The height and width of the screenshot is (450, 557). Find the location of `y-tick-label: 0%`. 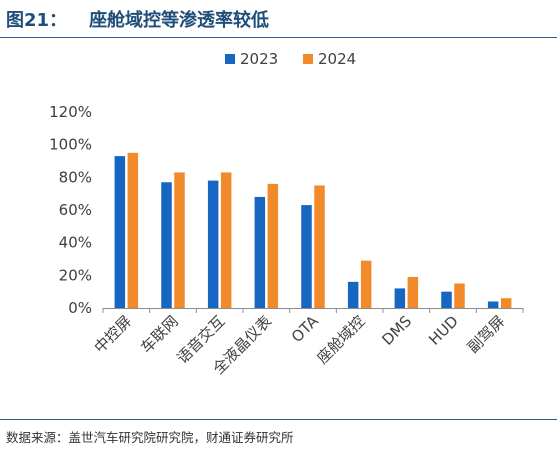

y-tick-label: 0% is located at coordinates (80, 308).